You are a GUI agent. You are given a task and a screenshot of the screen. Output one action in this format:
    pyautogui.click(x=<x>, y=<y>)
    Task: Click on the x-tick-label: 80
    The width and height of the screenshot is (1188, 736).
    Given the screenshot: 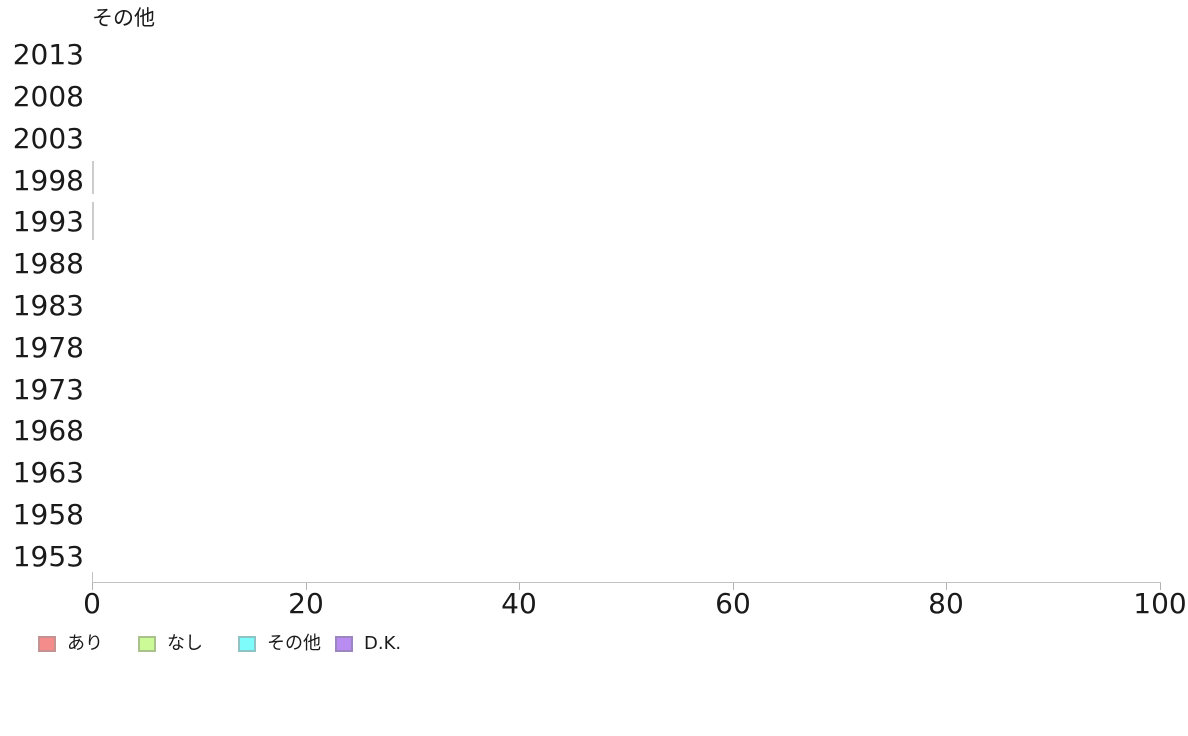 What is the action you would take?
    pyautogui.click(x=946, y=603)
    